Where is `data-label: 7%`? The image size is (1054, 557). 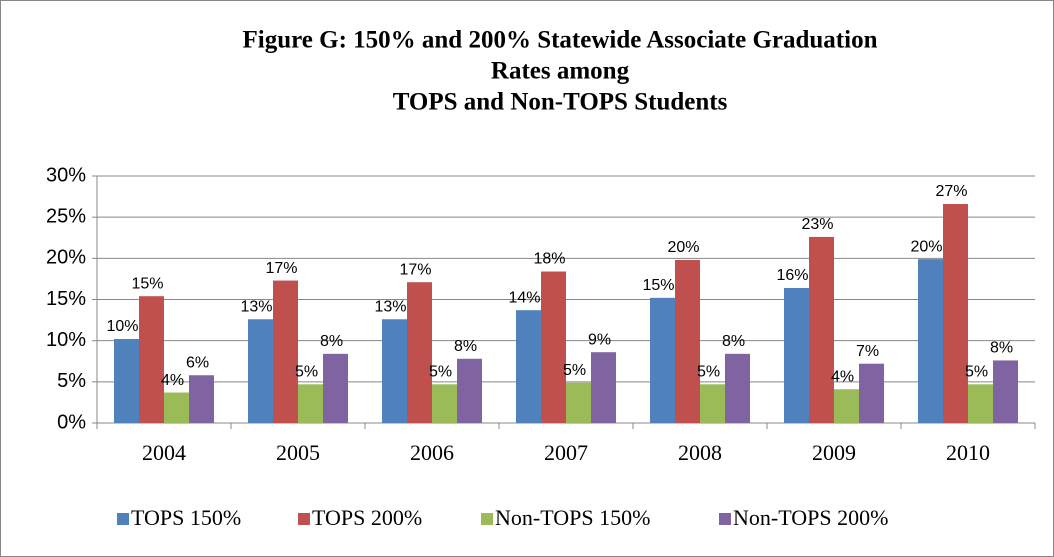 data-label: 7% is located at coordinates (867, 351).